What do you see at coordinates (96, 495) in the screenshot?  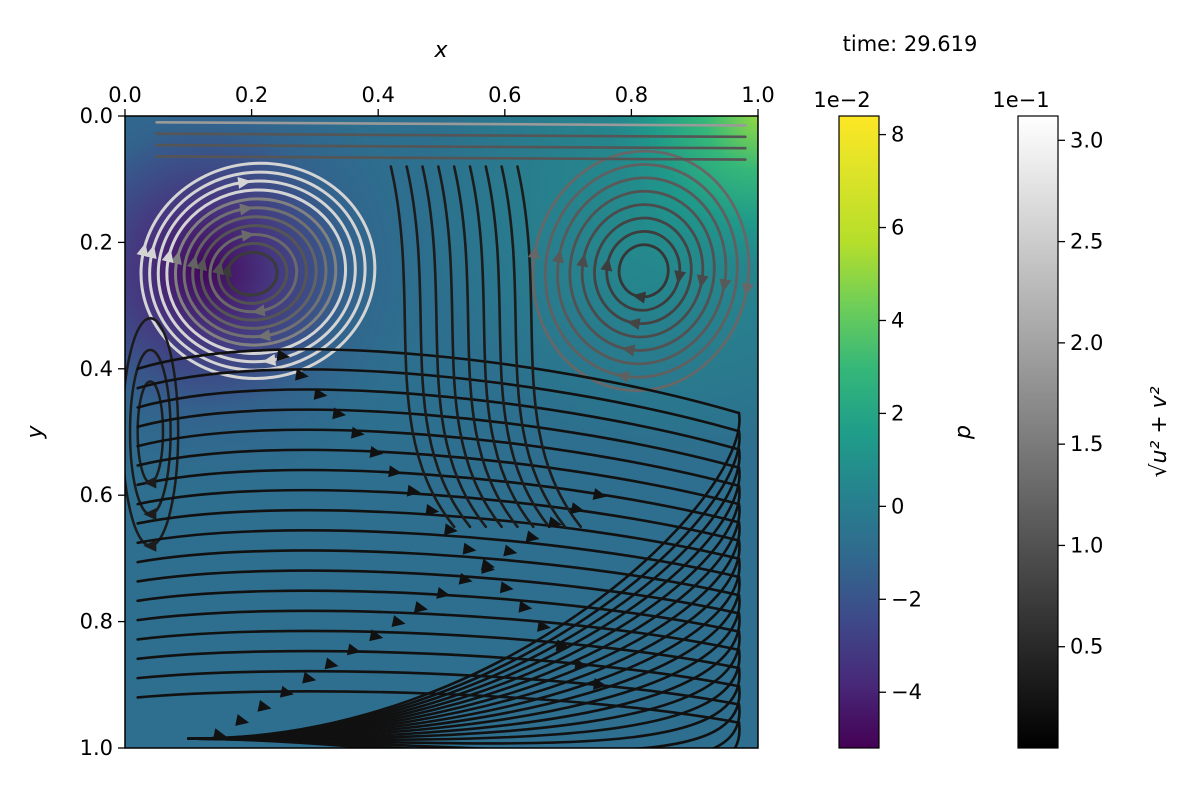 I see `y-tick-label: 0.6` at bounding box center [96, 495].